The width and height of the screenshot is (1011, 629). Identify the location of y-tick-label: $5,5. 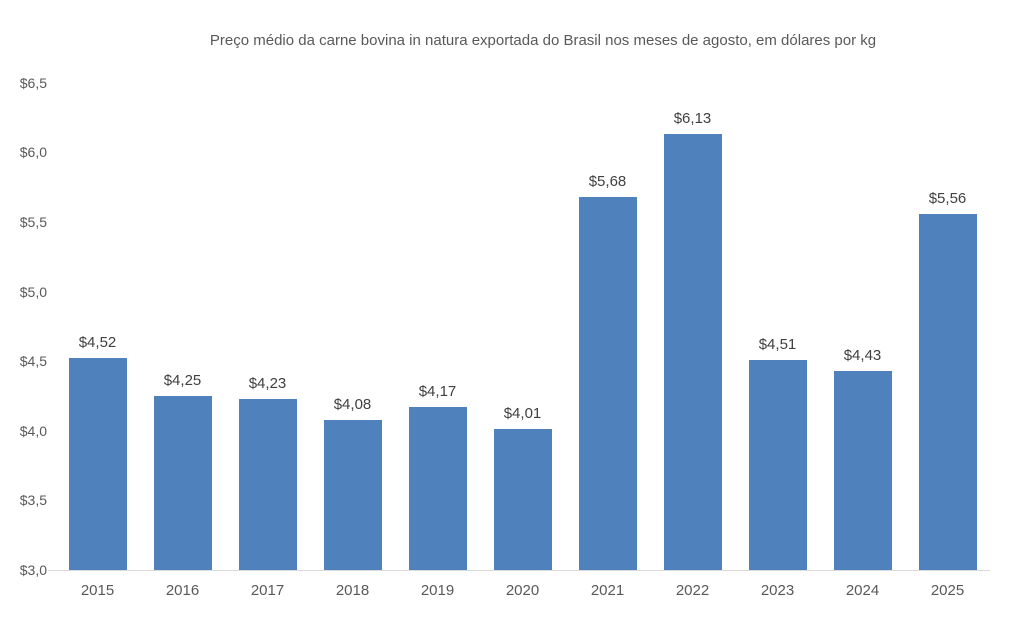
(33, 221).